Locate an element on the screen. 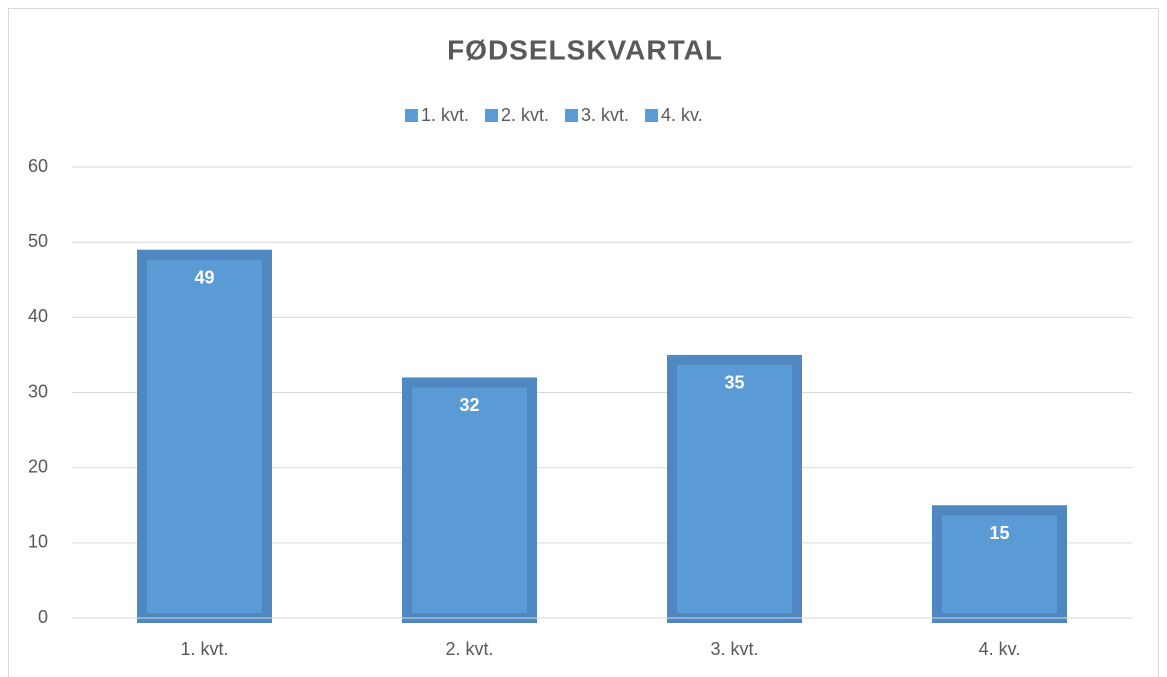  data-label: 49 is located at coordinates (204, 277).